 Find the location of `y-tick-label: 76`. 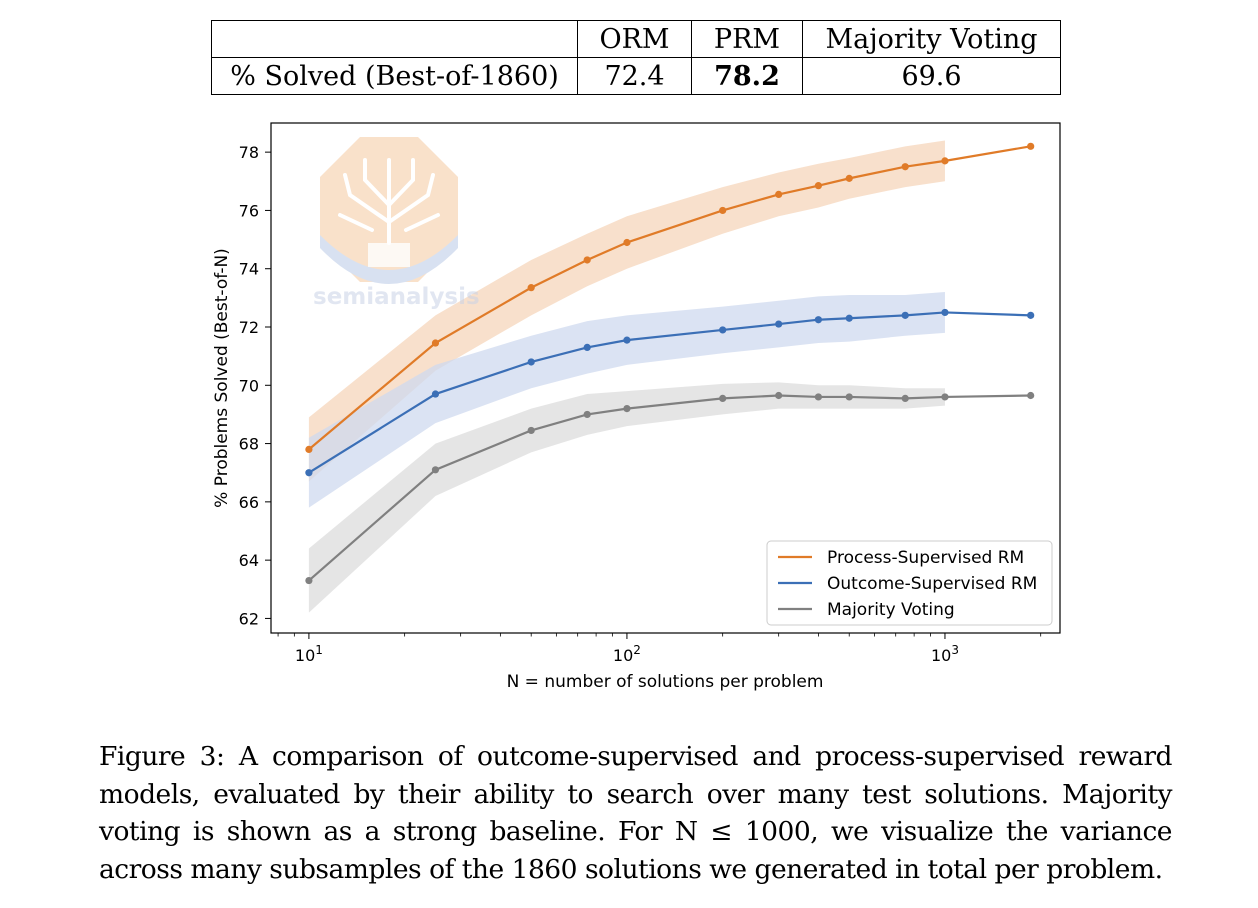

y-tick-label: 76 is located at coordinates (249, 210).